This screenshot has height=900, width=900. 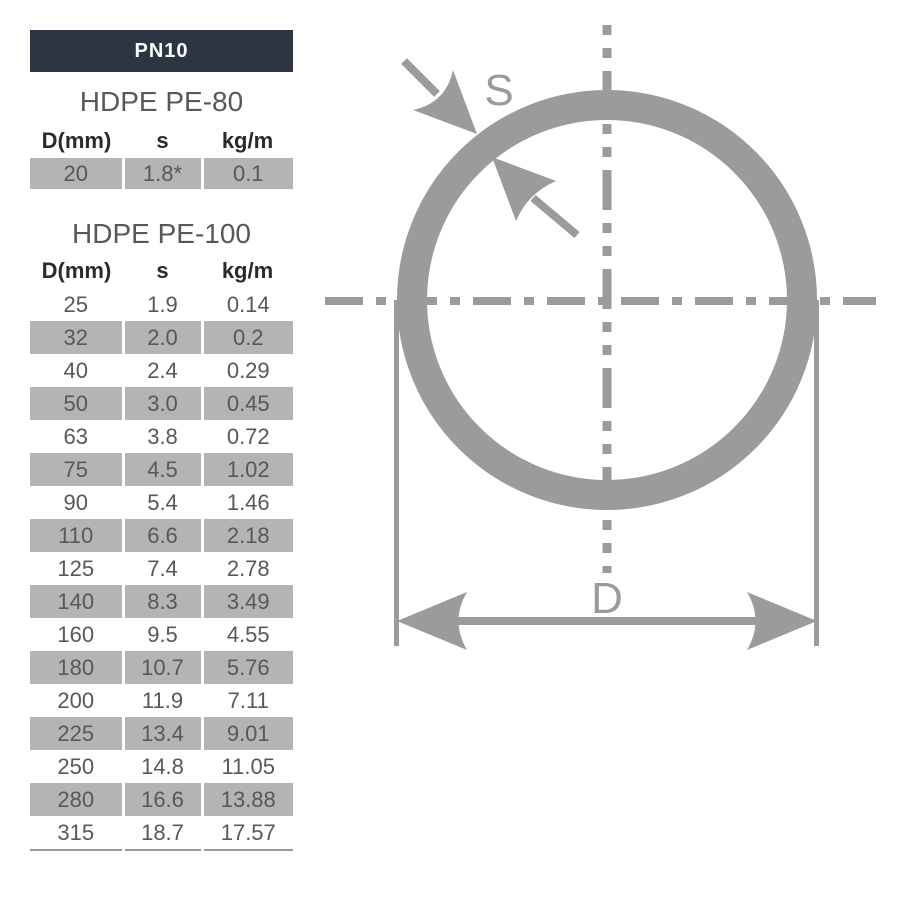 What do you see at coordinates (76, 733) in the screenshot?
I see `diameter-value: 225` at bounding box center [76, 733].